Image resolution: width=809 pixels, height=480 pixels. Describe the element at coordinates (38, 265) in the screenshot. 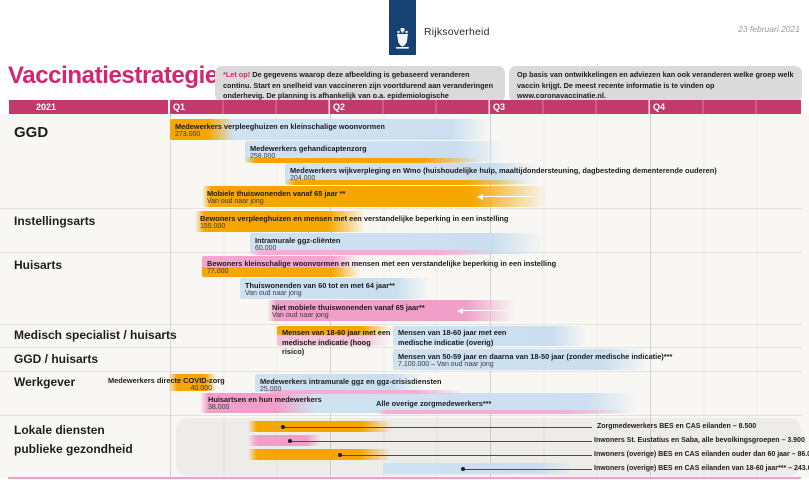

I see `section-label-huisarts: Huisarts` at that location.